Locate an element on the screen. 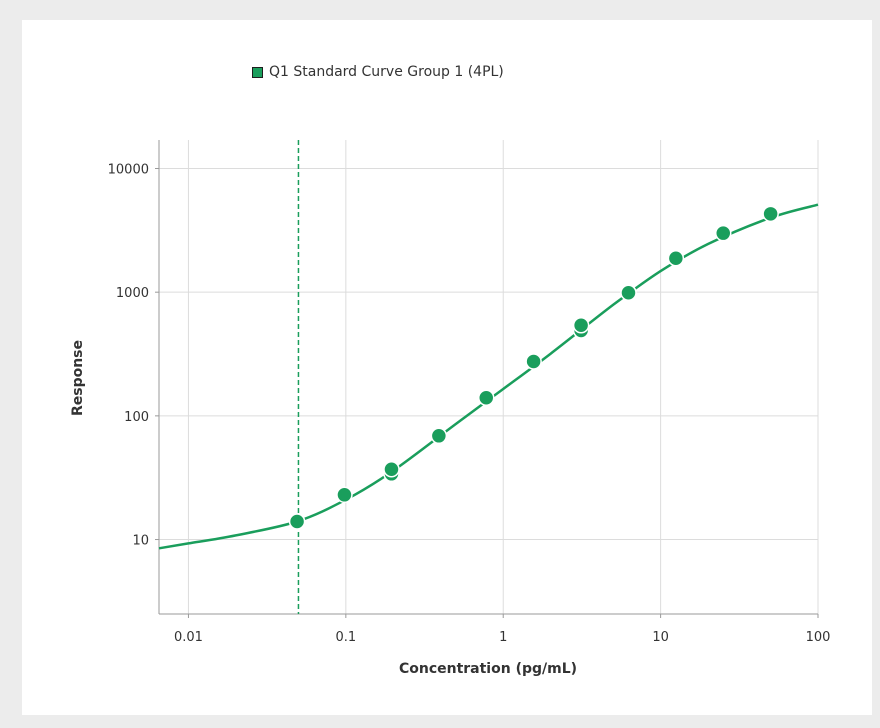 Image resolution: width=880 pixels, height=728 pixels. legend: Q1 Standard Curve Group 1 (4PL) is located at coordinates (378, 72).